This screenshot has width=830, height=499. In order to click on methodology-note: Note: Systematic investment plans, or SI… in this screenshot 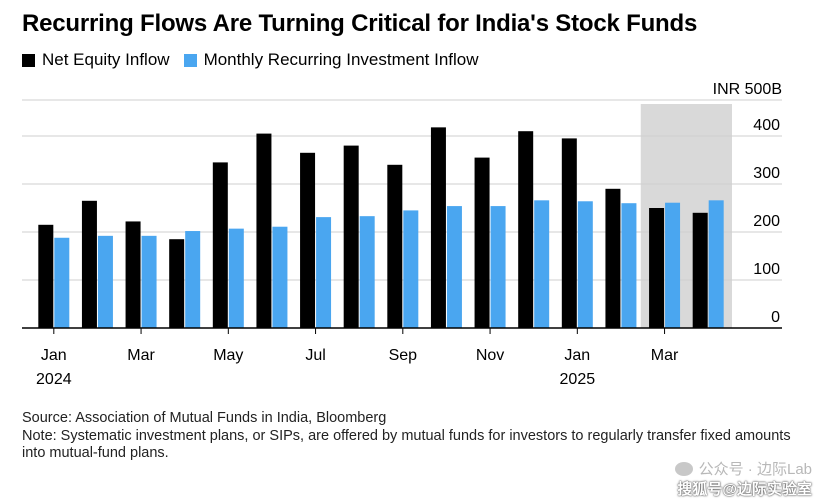, I will do `click(406, 444)`.